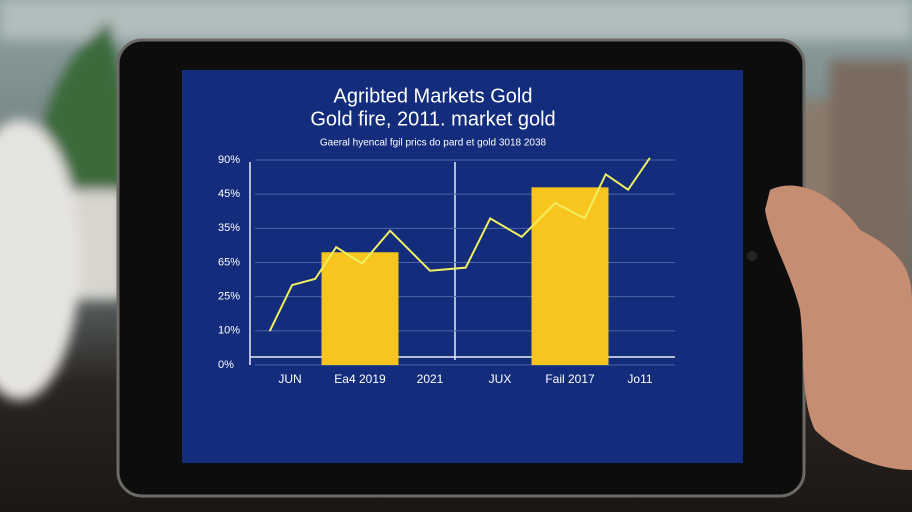 This screenshot has width=912, height=512. Describe the element at coordinates (430, 379) in the screenshot. I see `x-tick-label: 2021` at that location.